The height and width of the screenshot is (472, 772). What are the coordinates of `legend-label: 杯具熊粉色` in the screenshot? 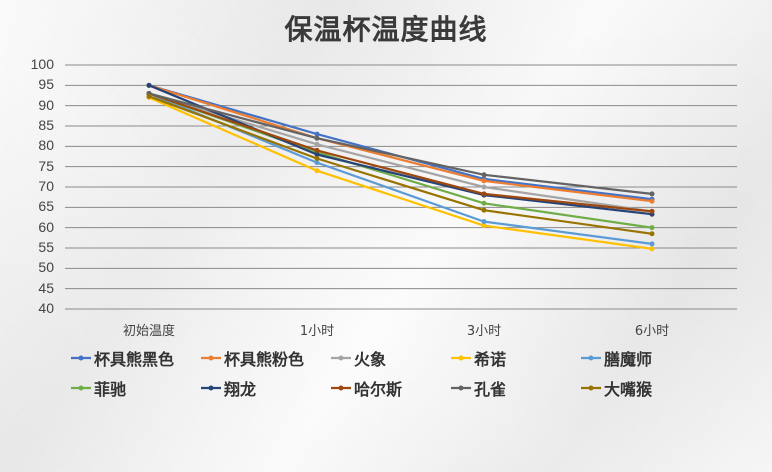 It's located at (264, 359).